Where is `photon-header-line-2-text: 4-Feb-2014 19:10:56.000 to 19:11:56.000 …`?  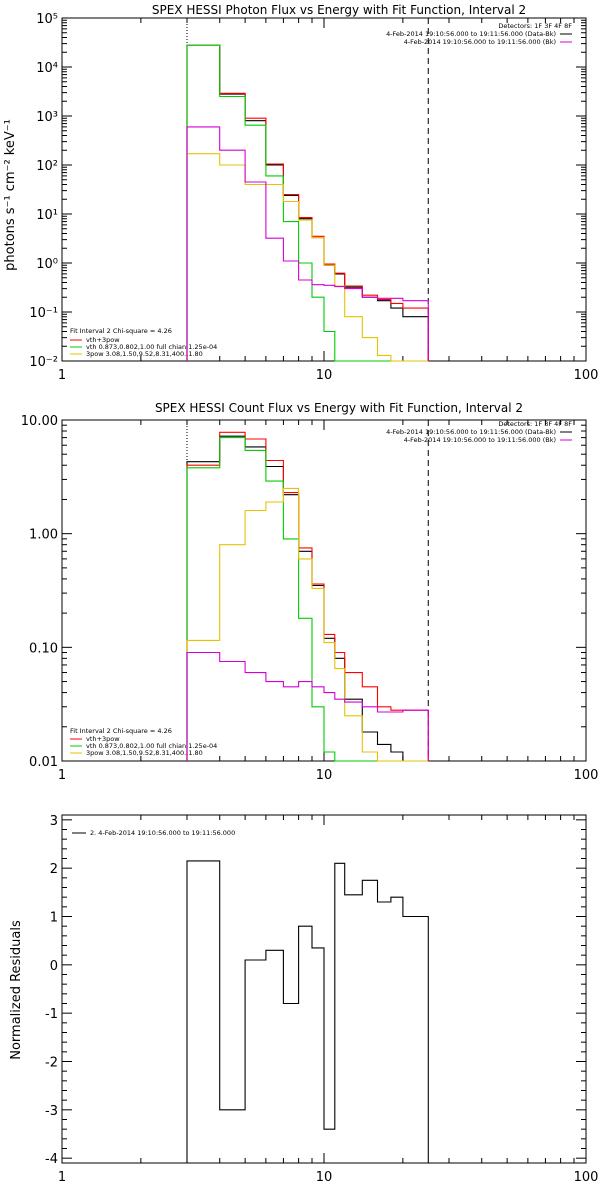 photon-header-line-2-text: 4-Feb-2014 19:10:56.000 to 19:11:56.000 … is located at coordinates (480, 42).